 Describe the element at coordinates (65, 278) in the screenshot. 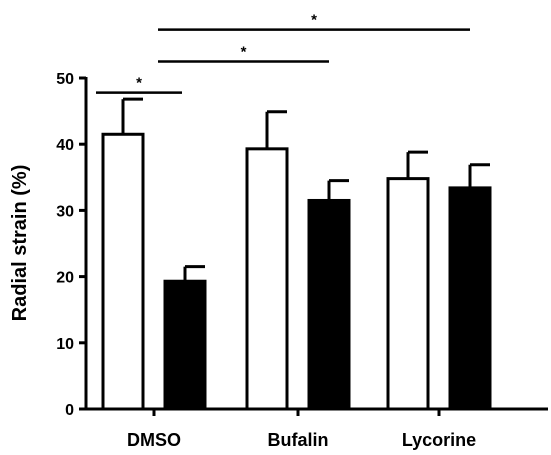

I see `y-tick-label: 20` at that location.